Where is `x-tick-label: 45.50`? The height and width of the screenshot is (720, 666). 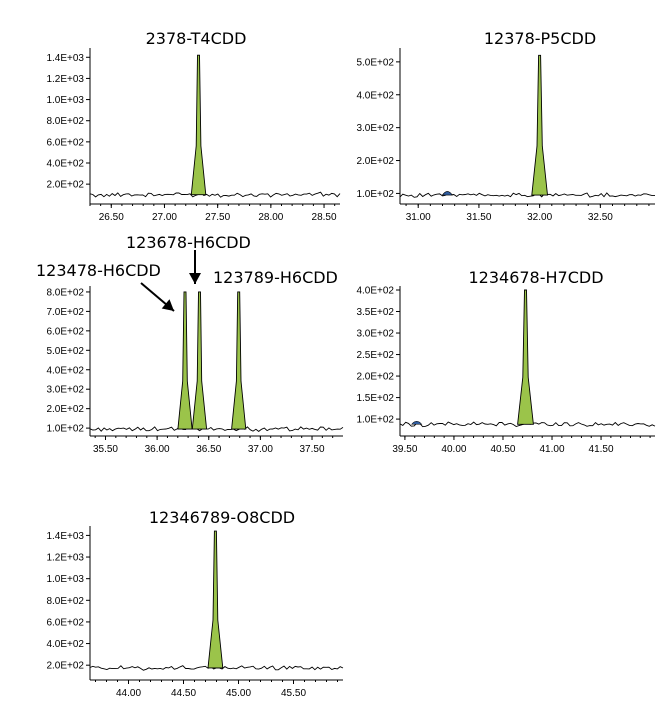 x-tick-label: 45.50 is located at coordinates (293, 693).